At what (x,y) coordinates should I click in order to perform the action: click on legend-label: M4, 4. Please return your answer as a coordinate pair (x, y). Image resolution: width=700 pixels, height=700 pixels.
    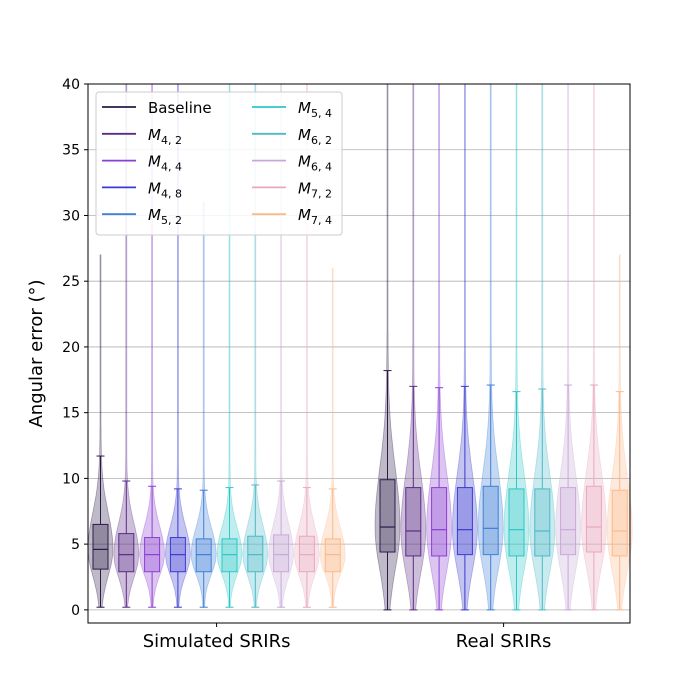
    Looking at the image, I should click on (165, 163).